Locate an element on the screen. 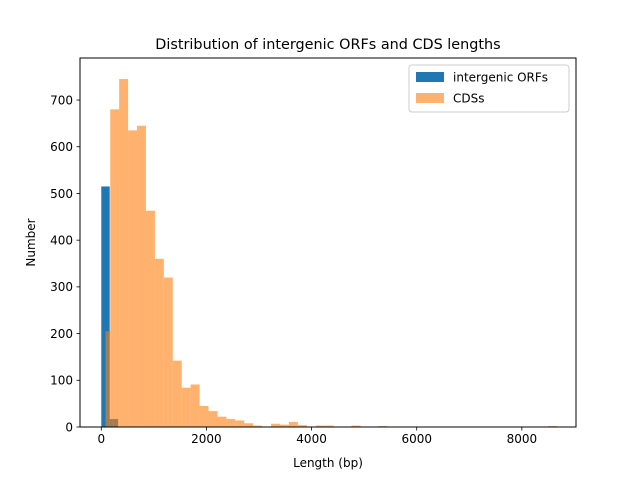  y-tick-label: 200 is located at coordinates (61, 334).